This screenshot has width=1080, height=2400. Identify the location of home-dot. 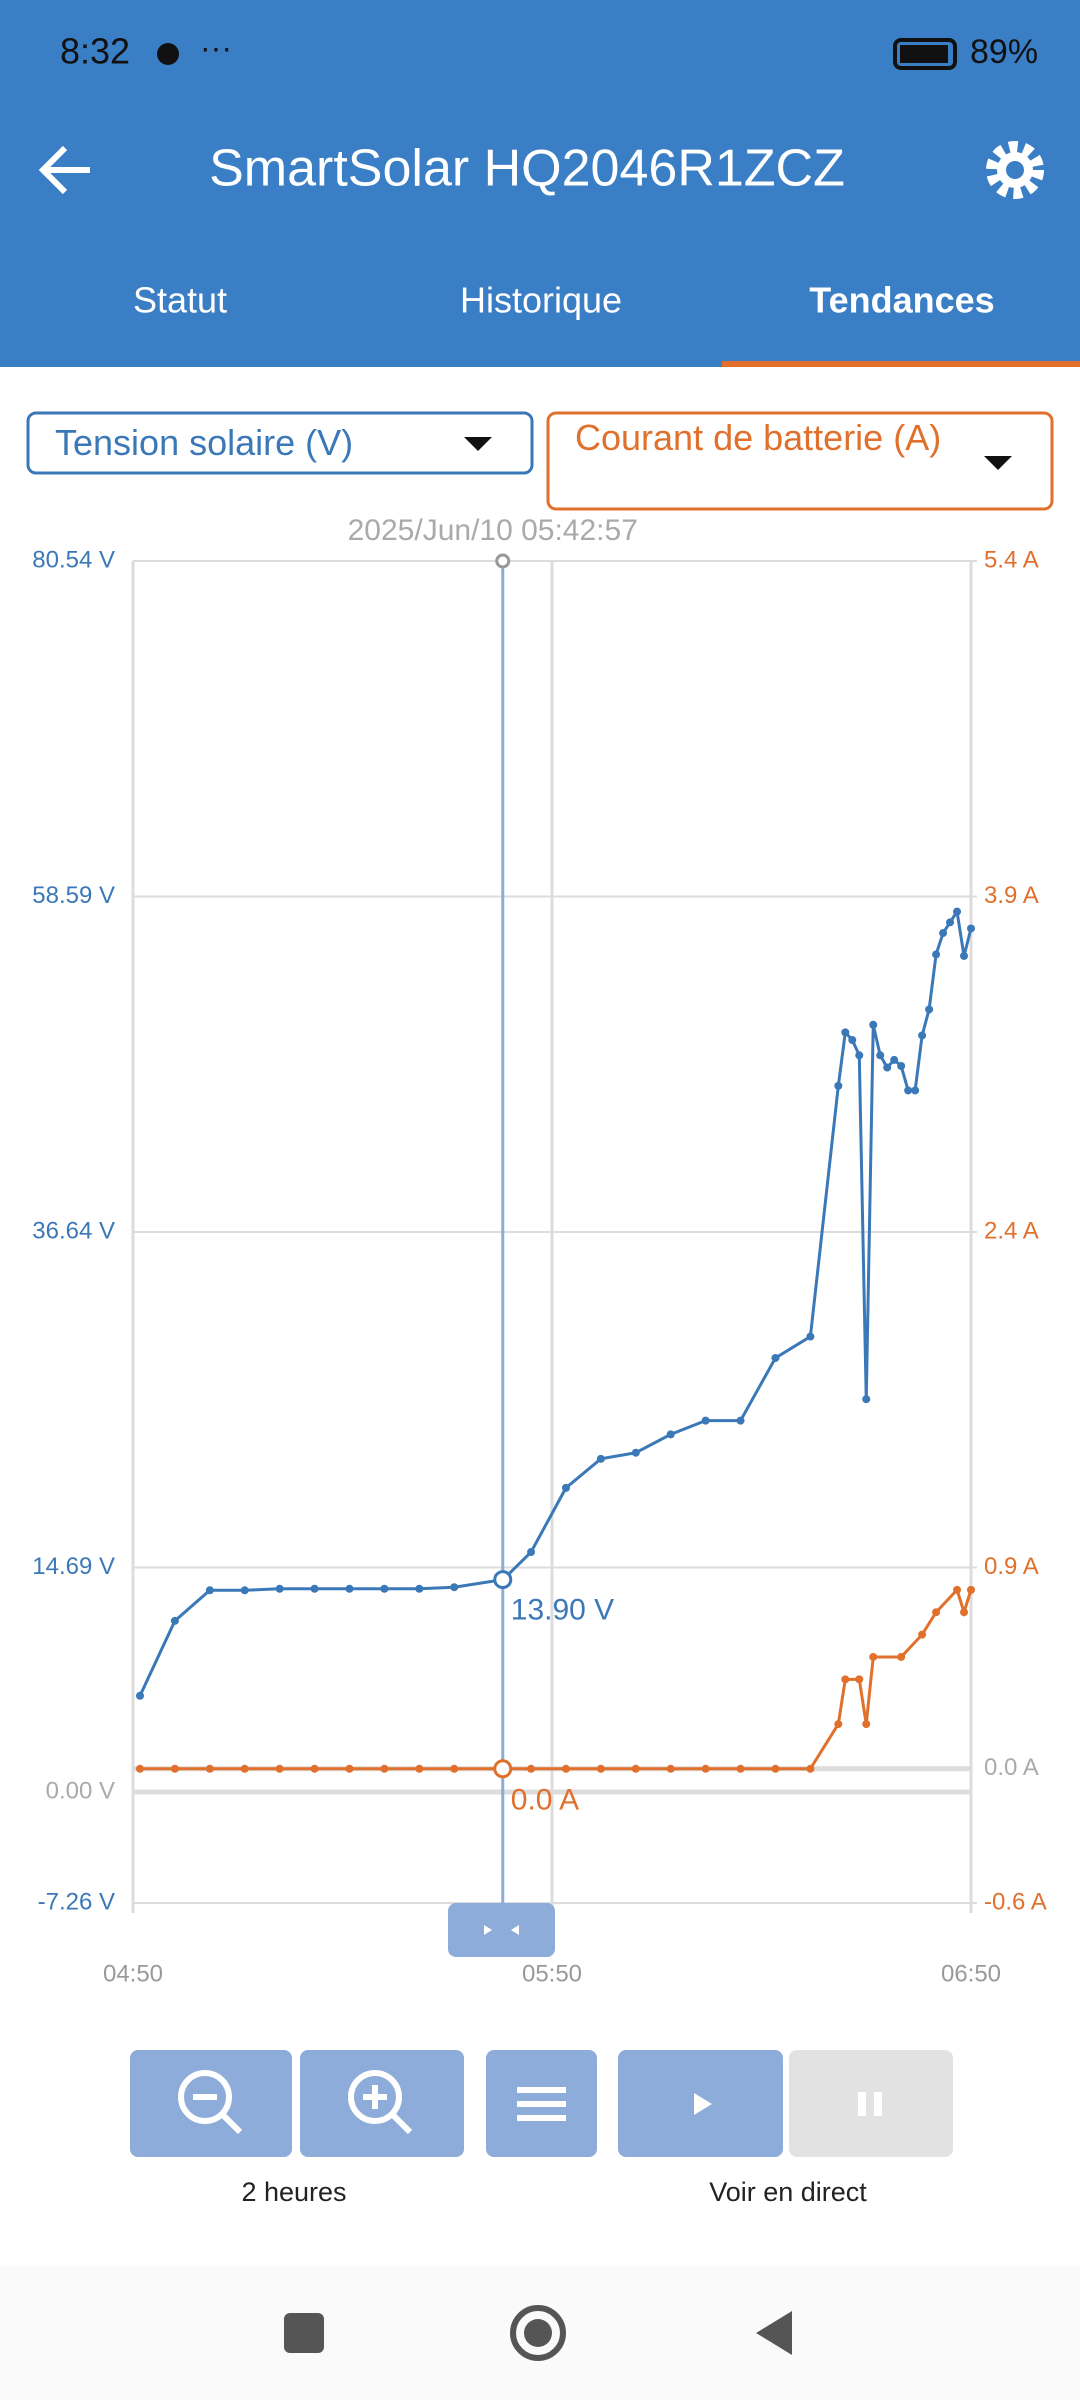
(538, 2333).